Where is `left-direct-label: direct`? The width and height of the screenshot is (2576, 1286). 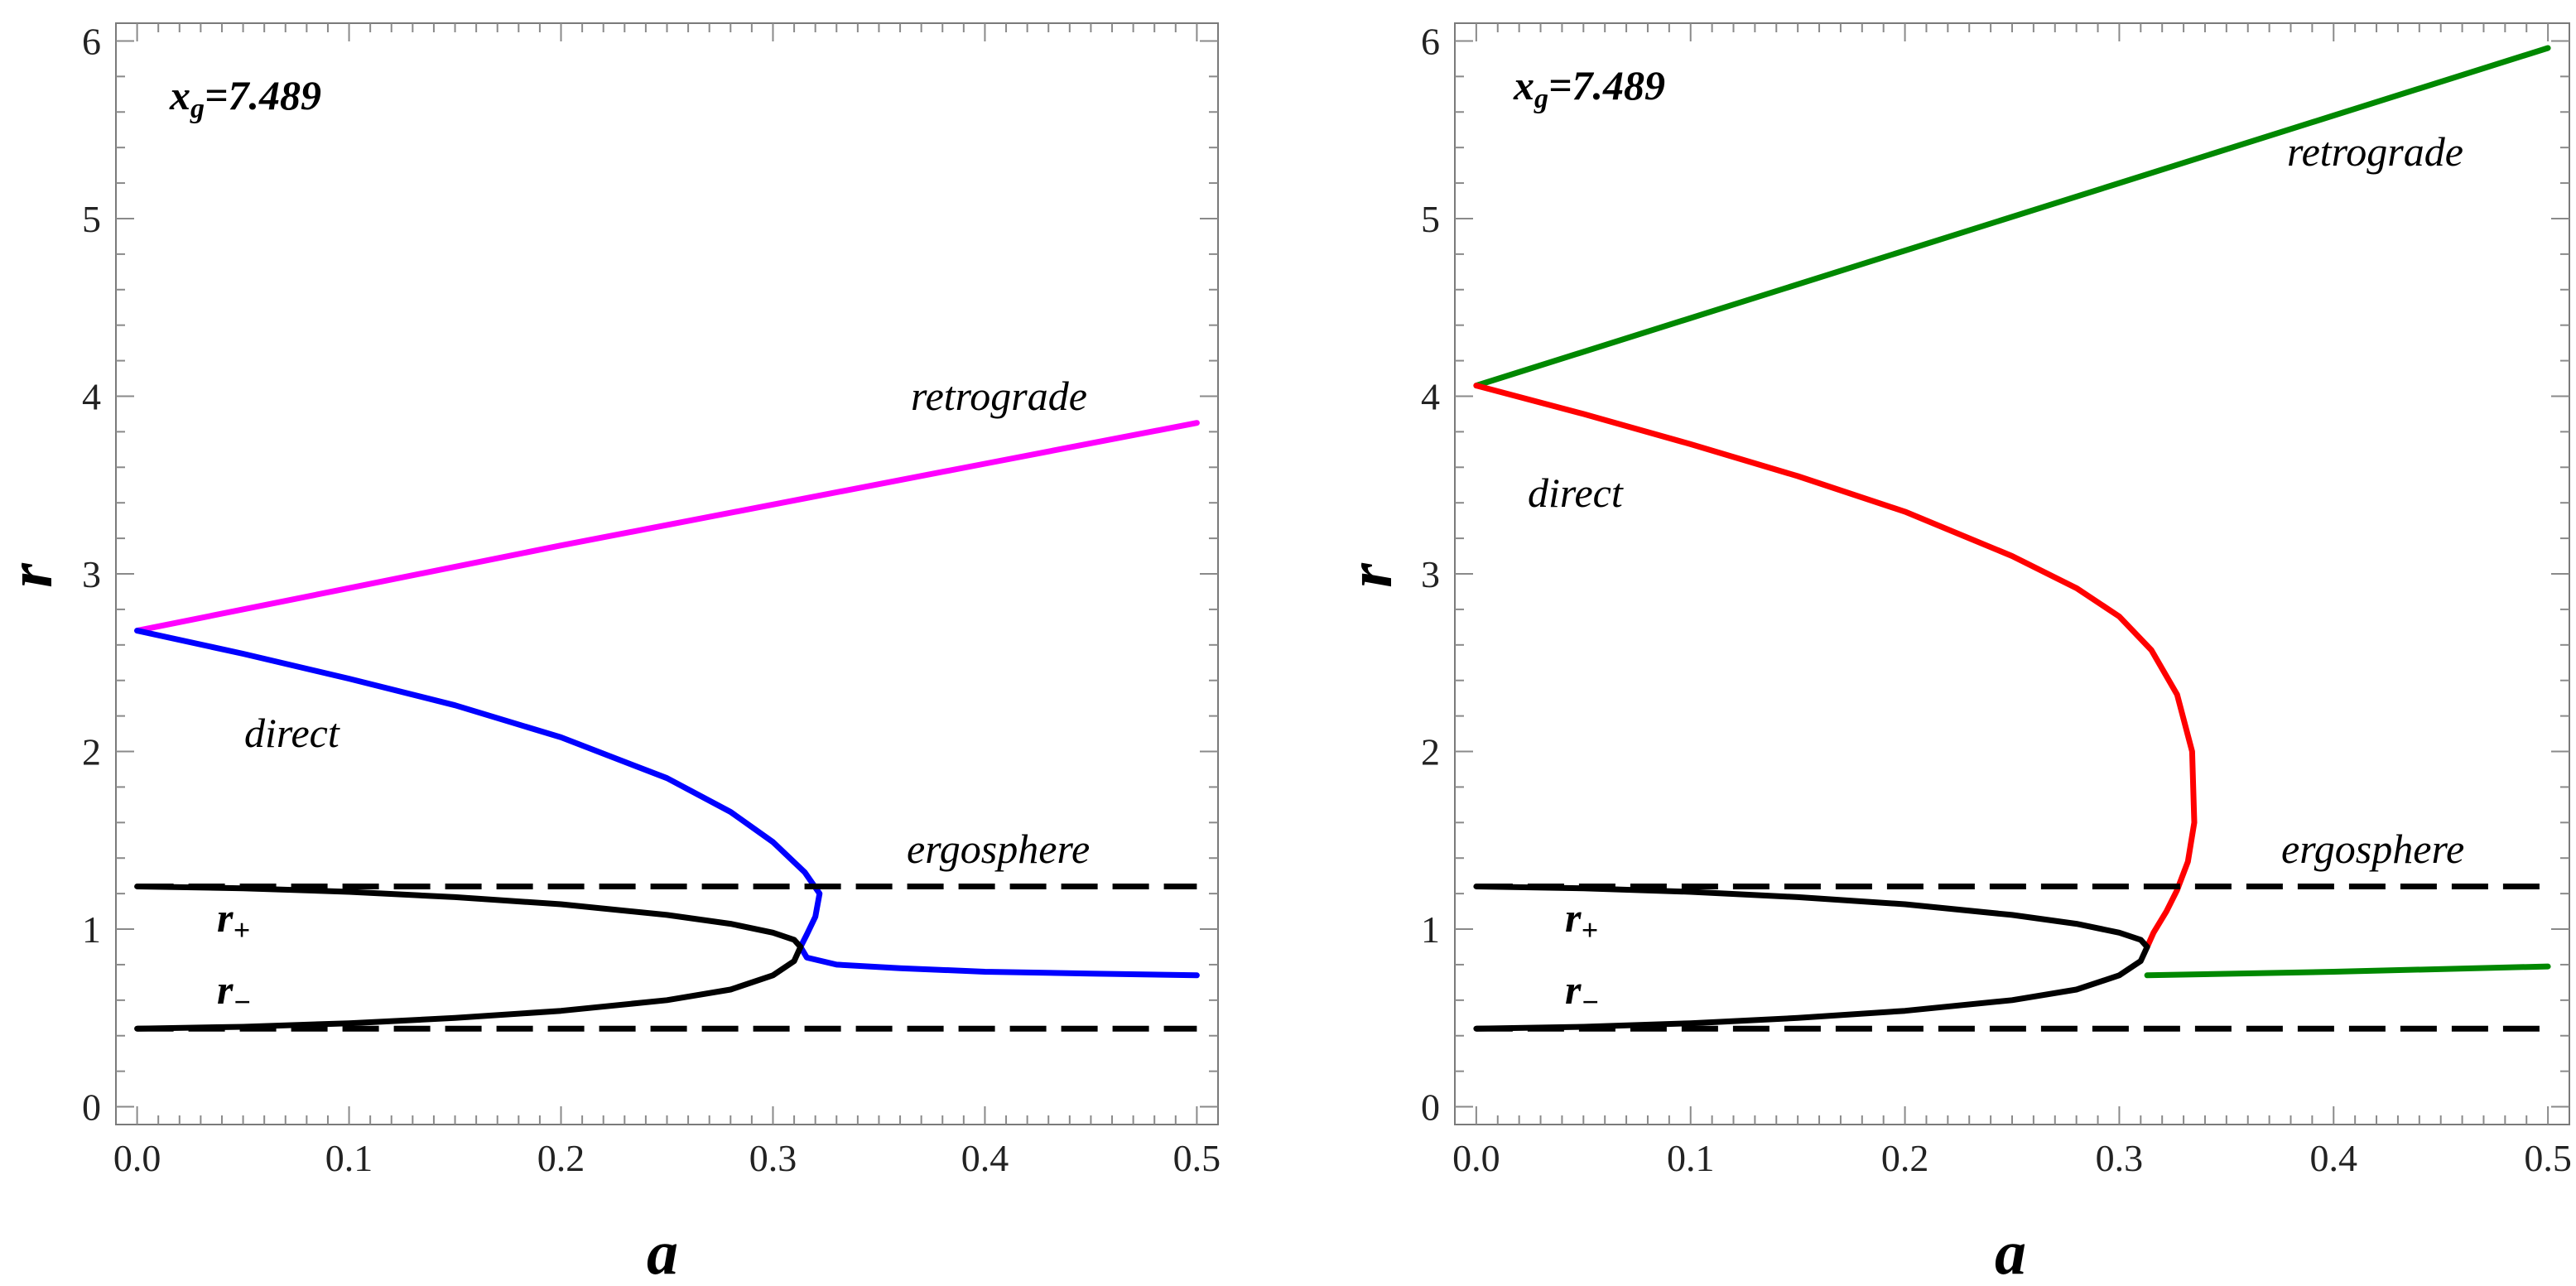
left-direct-label: direct is located at coordinates (292, 733).